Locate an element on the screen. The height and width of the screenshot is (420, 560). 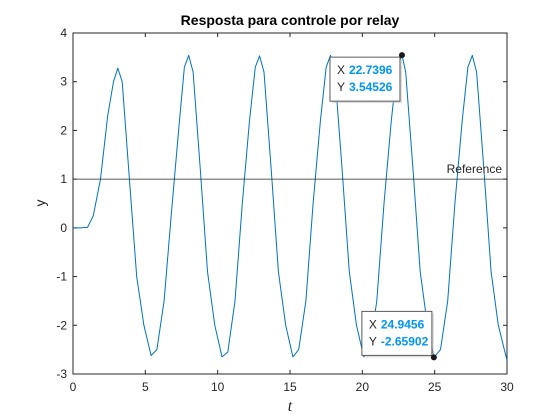
y-tick-label: 3 is located at coordinates (63, 82).